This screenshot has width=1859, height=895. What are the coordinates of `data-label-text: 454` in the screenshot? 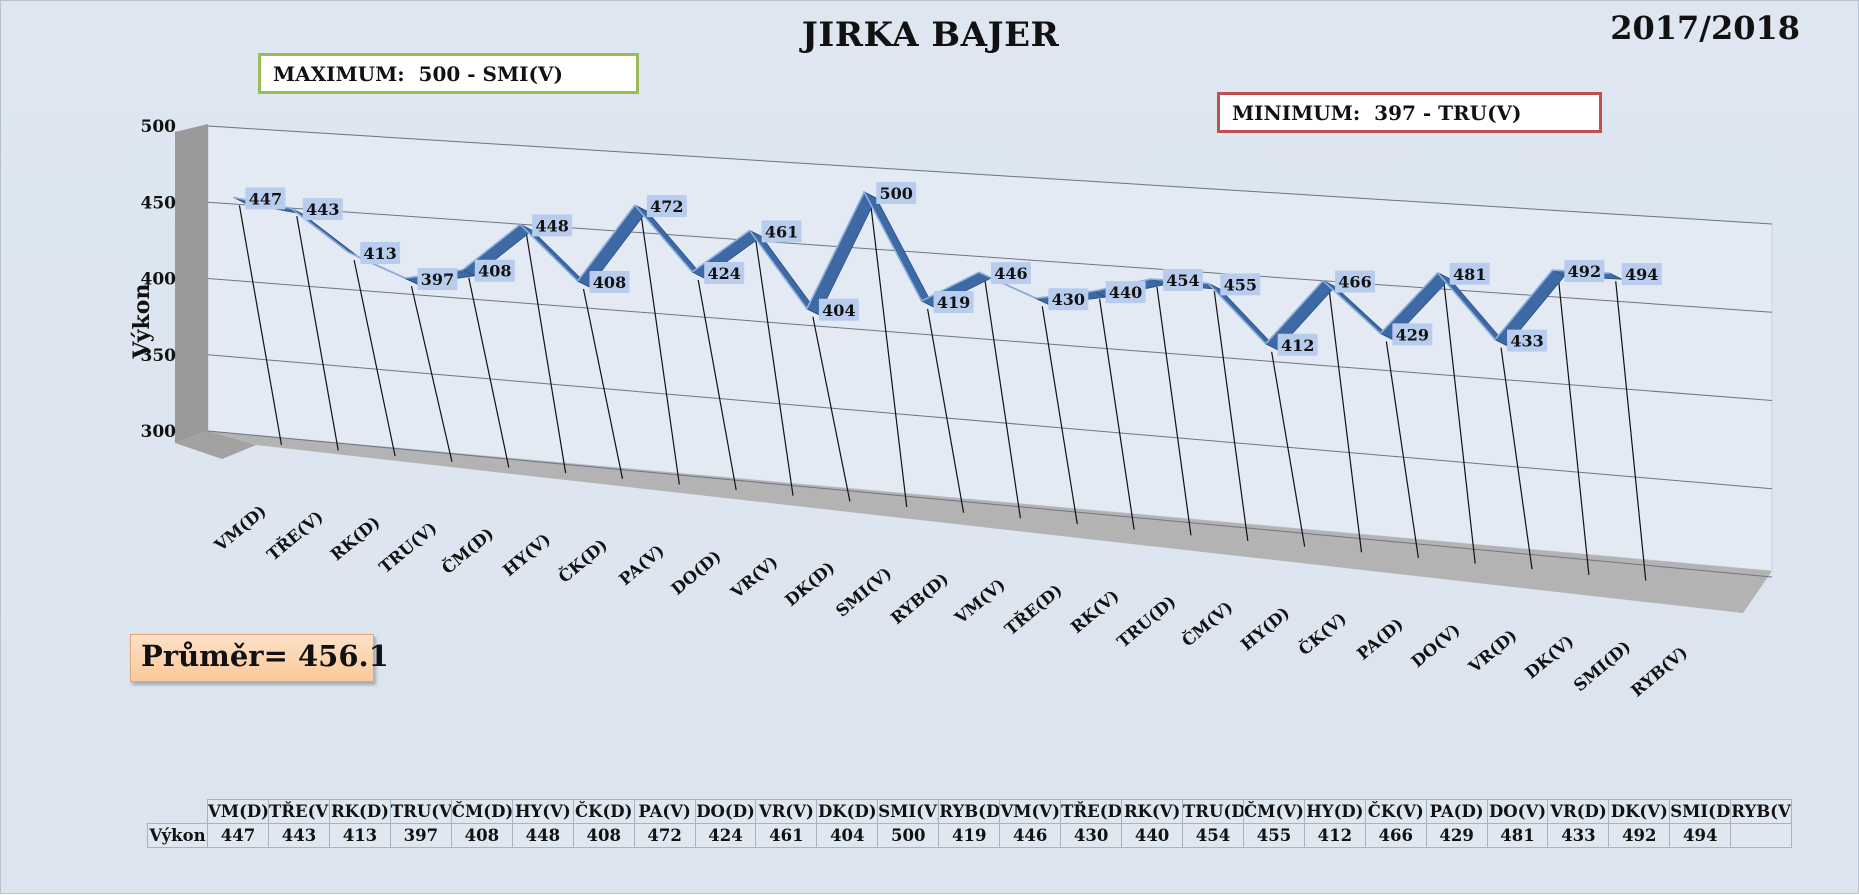 It's located at (1182, 280).